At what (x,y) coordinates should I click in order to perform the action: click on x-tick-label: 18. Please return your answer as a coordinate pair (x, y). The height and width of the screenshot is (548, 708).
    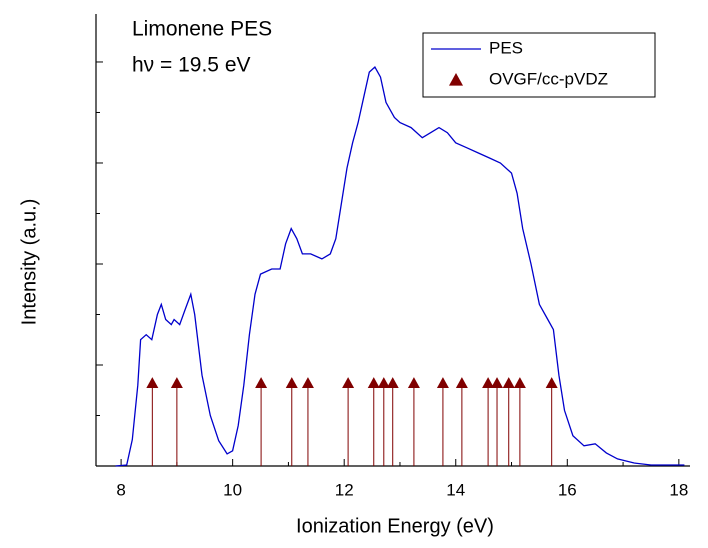
    Looking at the image, I should click on (678, 489).